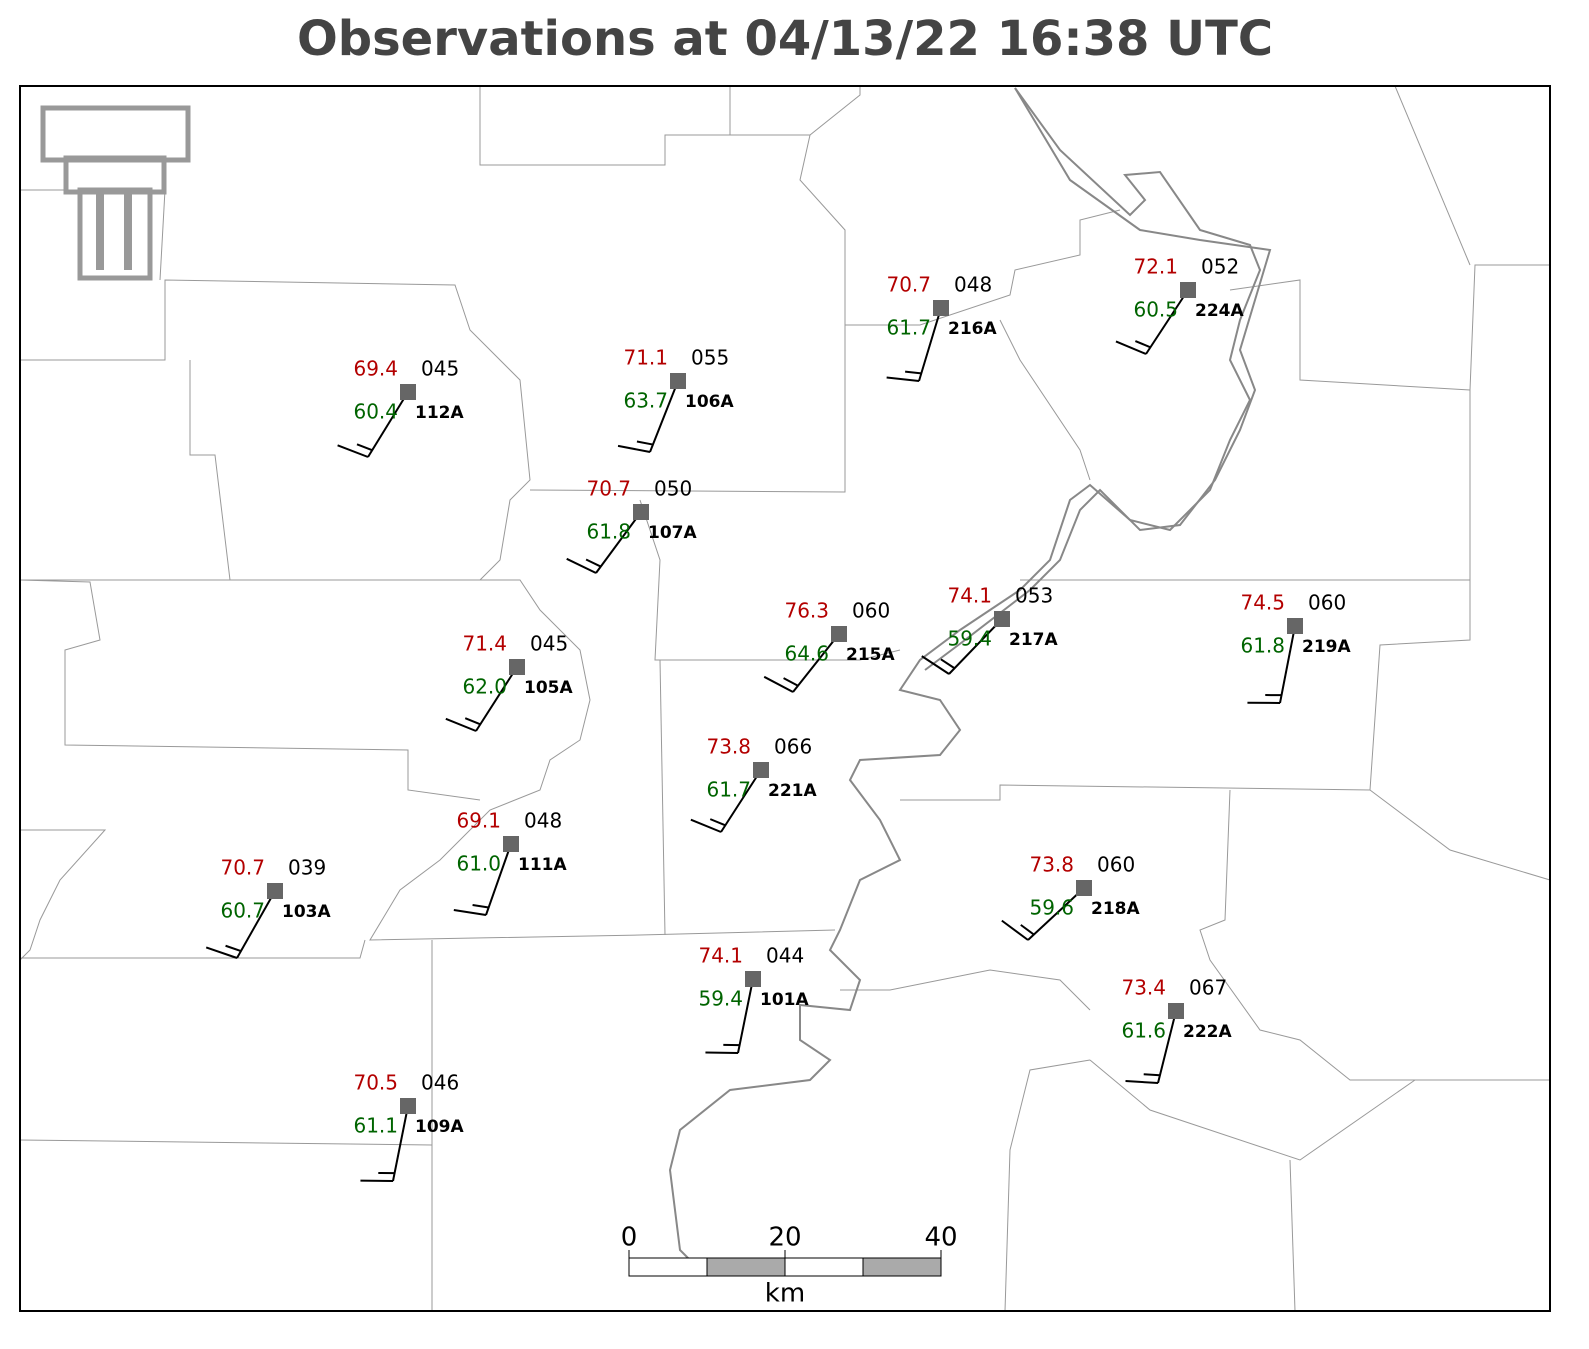 This screenshot has height=1349, width=1589. What do you see at coordinates (375, 1083) in the screenshot?
I see `temperature: 70.5` at bounding box center [375, 1083].